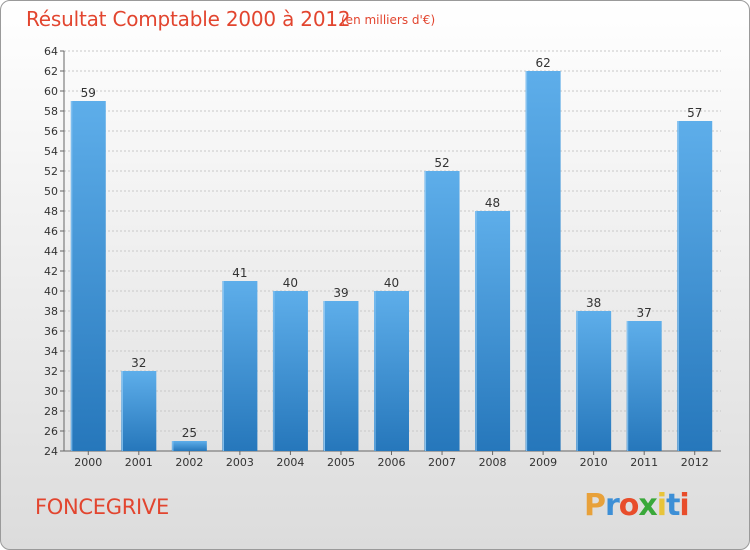 The height and width of the screenshot is (550, 750). Describe the element at coordinates (88, 93) in the screenshot. I see `data-label: 59` at that location.